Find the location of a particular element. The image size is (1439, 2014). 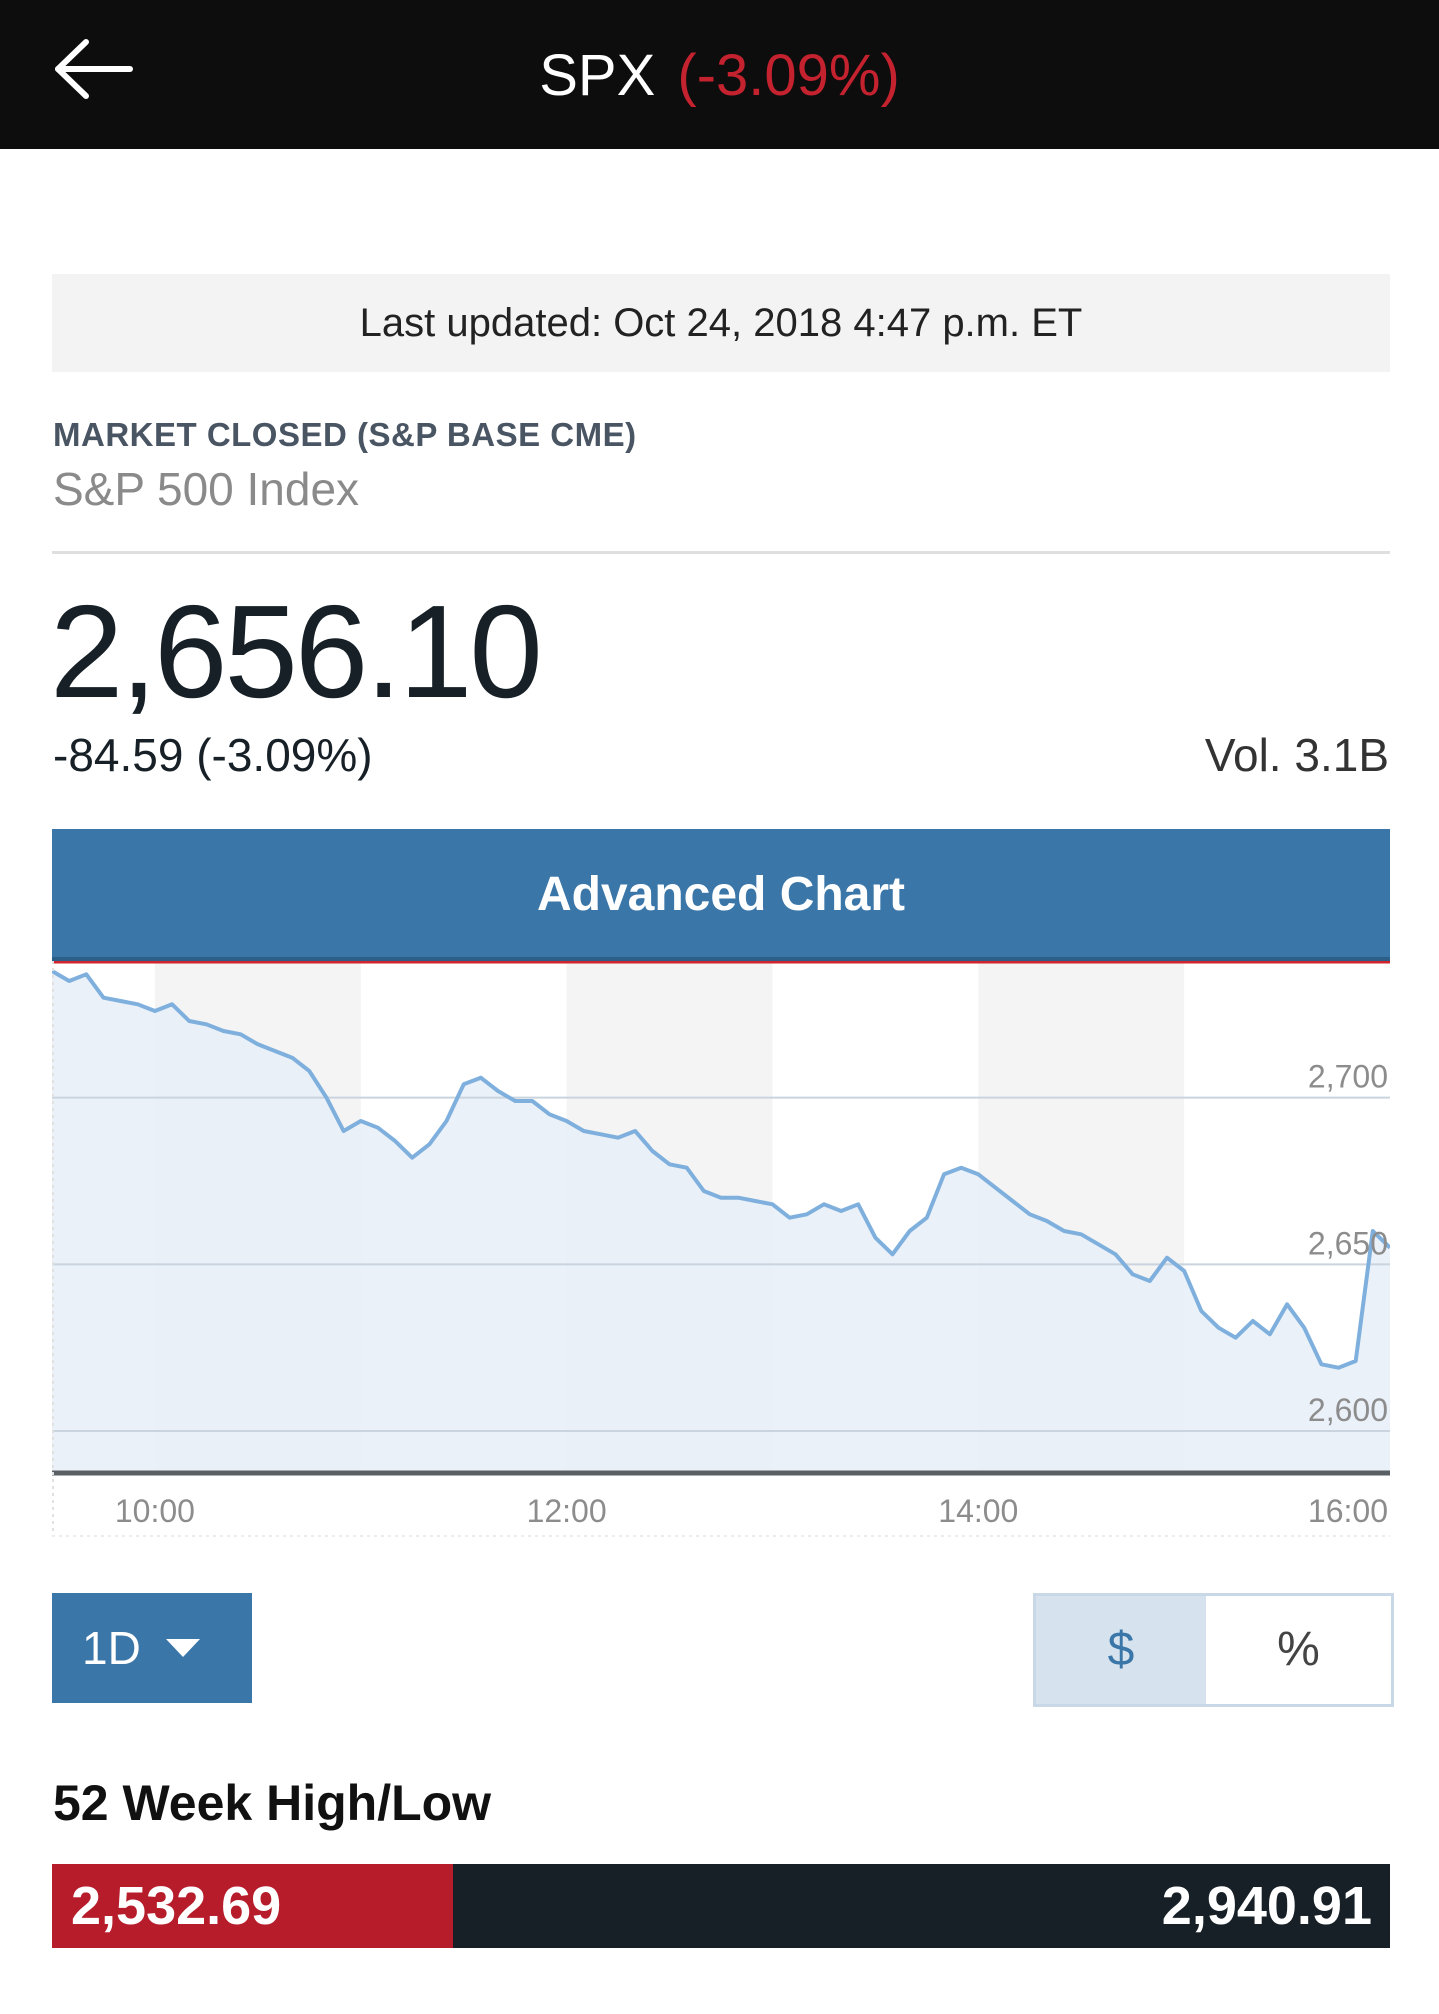

week-52-high: 2,940.91 is located at coordinates (1266, 1906).